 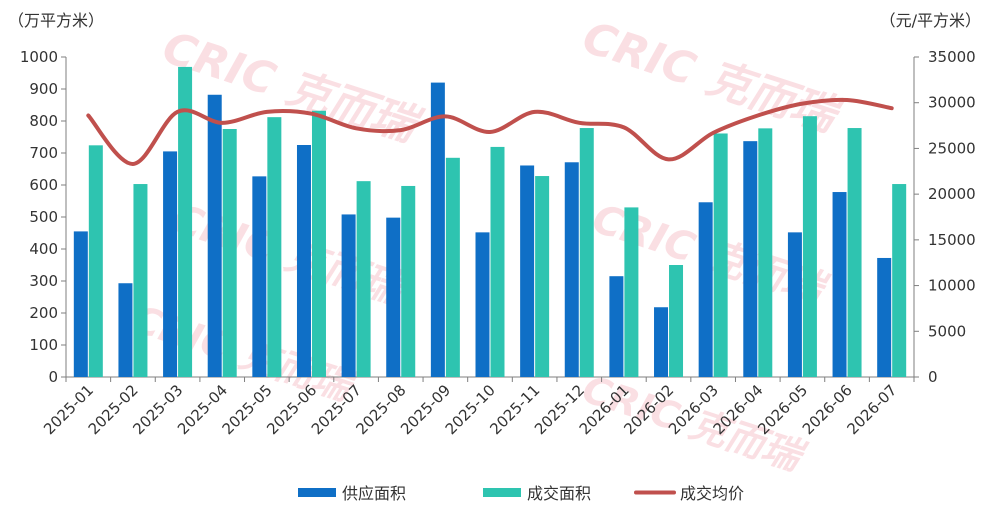 I want to click on right-tick-label: 35000, so click(x=952, y=57).